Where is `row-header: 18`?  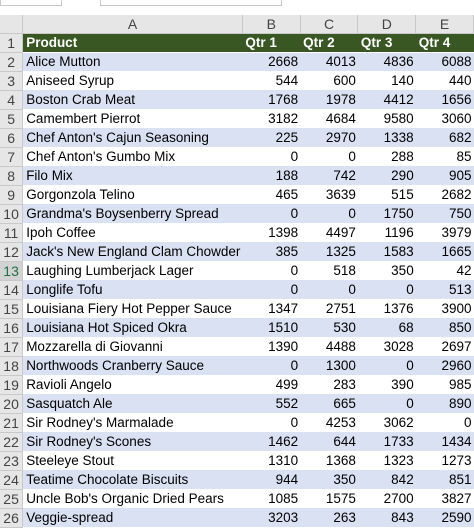 row-header: 18 is located at coordinates (12, 366).